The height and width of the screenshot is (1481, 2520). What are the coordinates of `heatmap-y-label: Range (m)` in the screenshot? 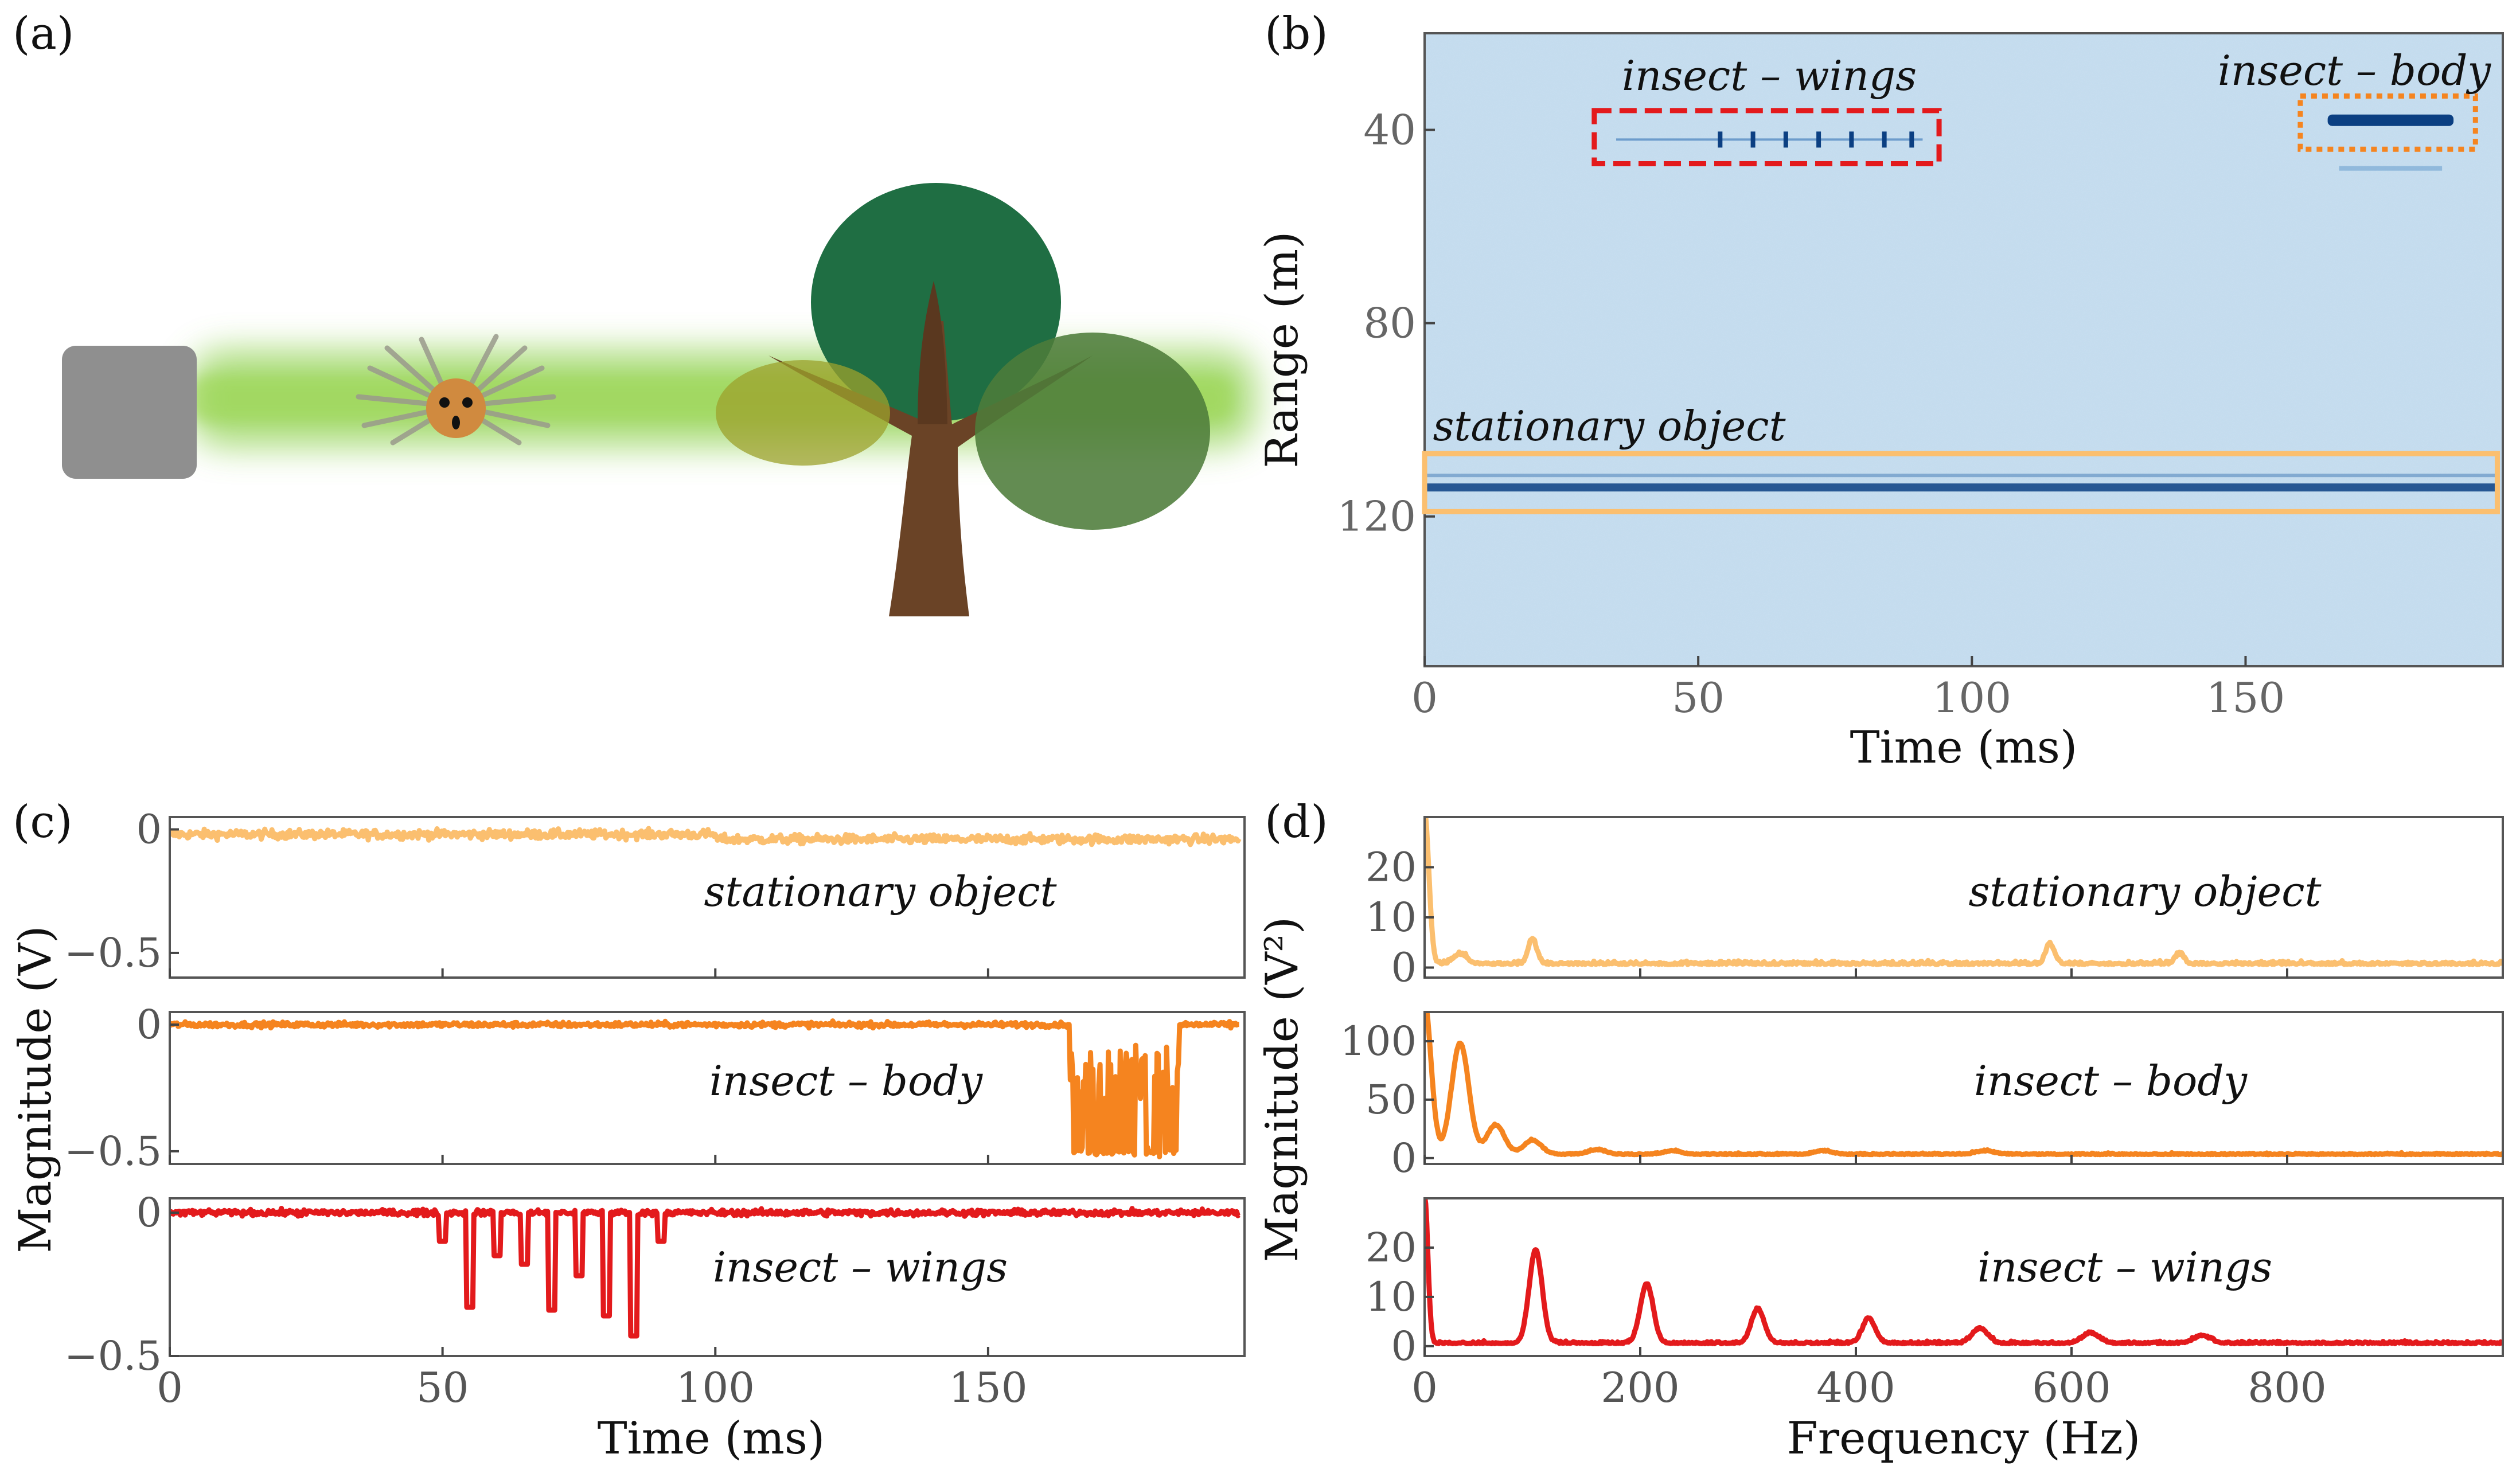 It's located at (1282, 350).